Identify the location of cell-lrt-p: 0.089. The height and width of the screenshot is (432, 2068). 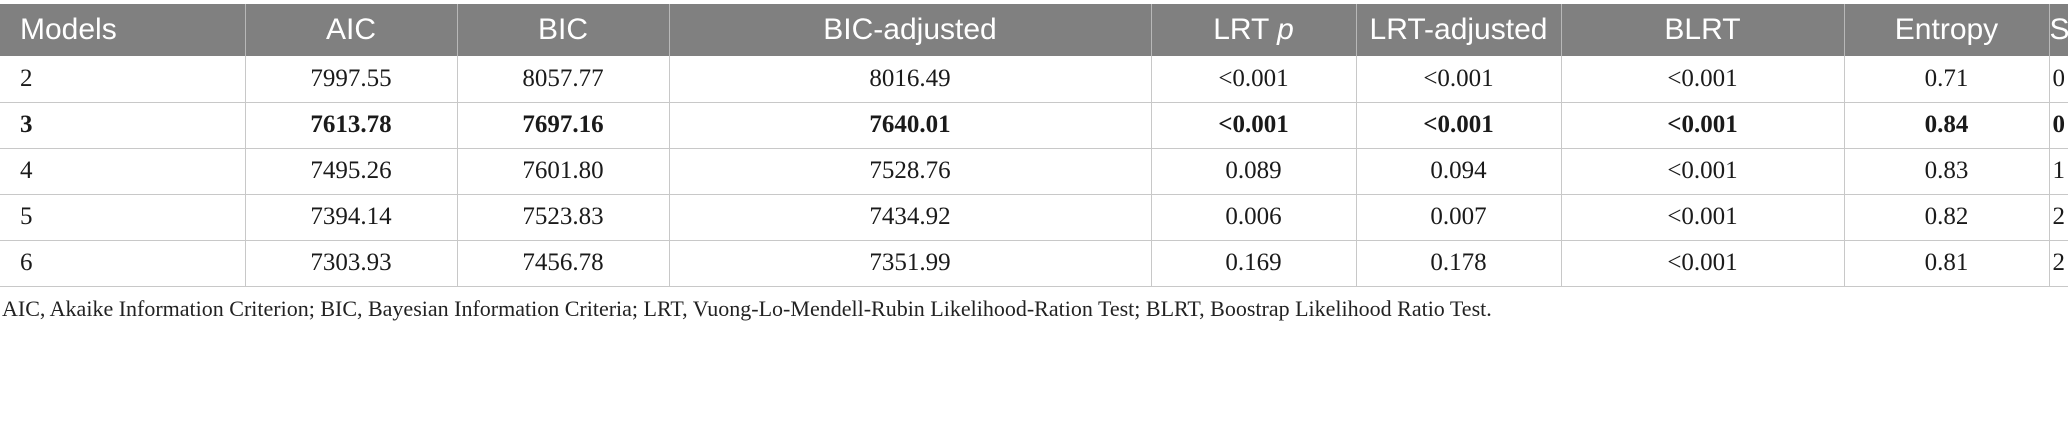
(1254, 171).